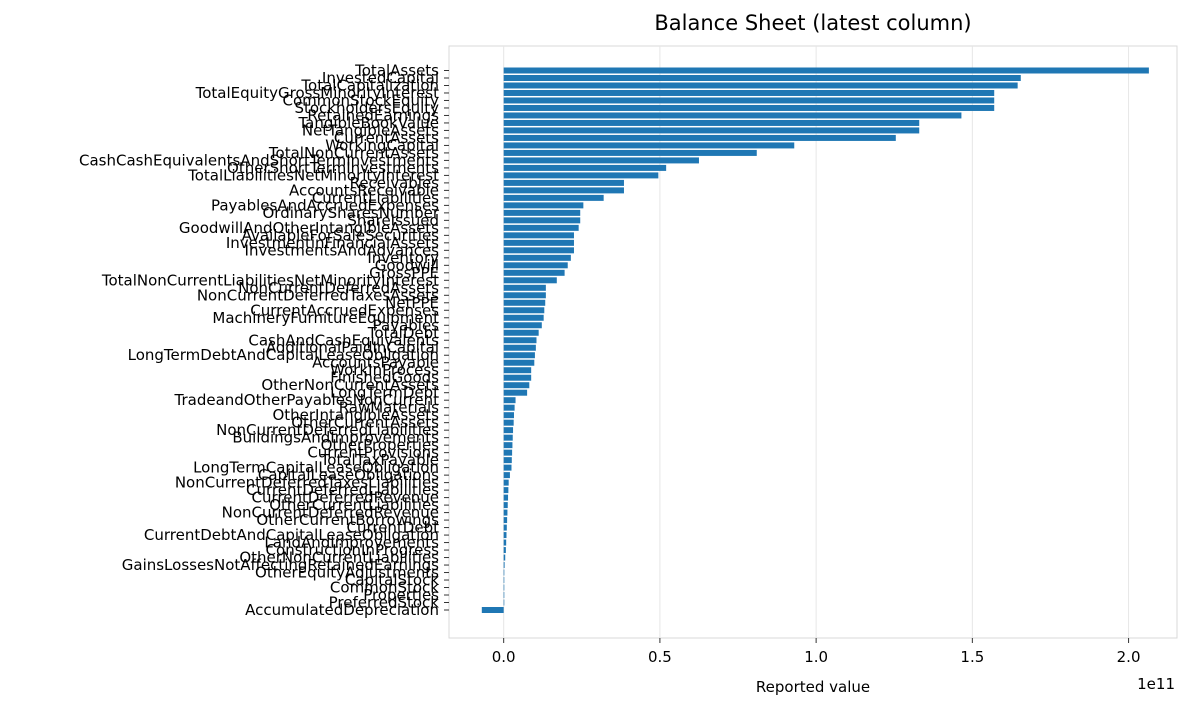 Image resolution: width=1188 pixels, height=708 pixels. I want to click on category-label: Receivables, so click(395, 183).